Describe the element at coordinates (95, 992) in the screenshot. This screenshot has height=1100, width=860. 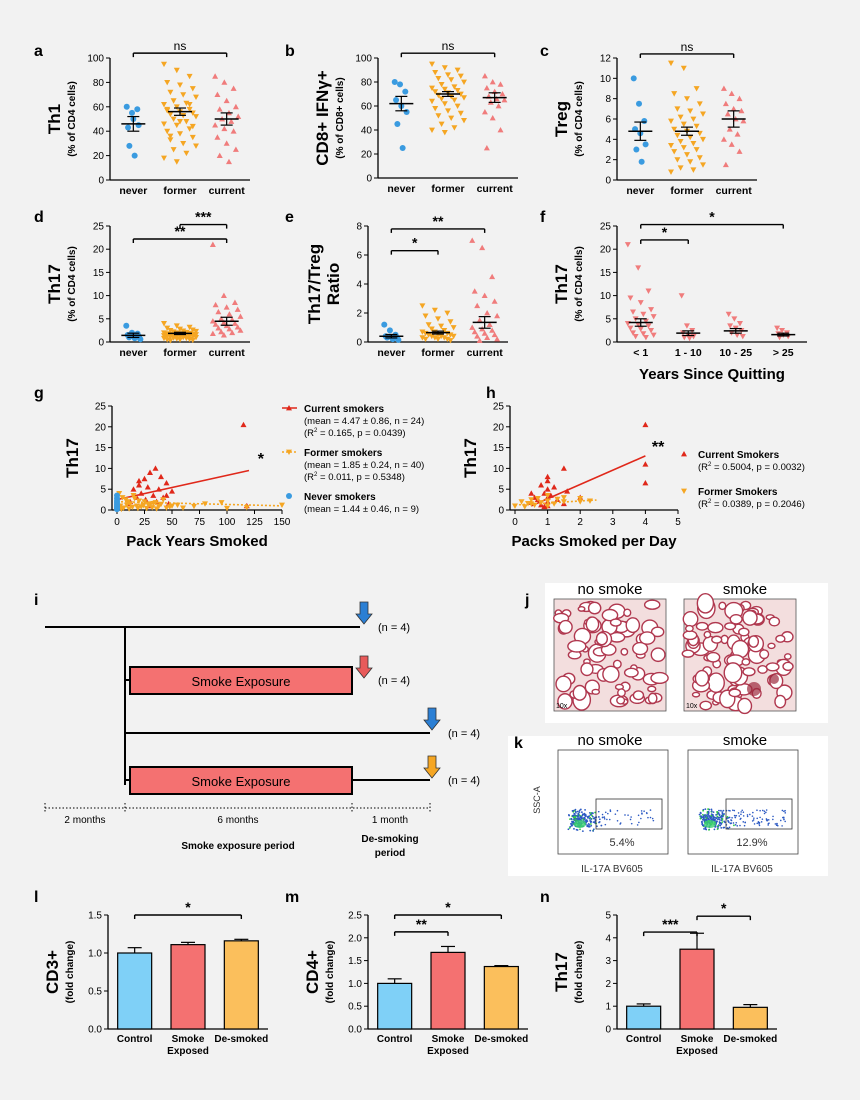
I see `y-tick-label: 0.5` at that location.